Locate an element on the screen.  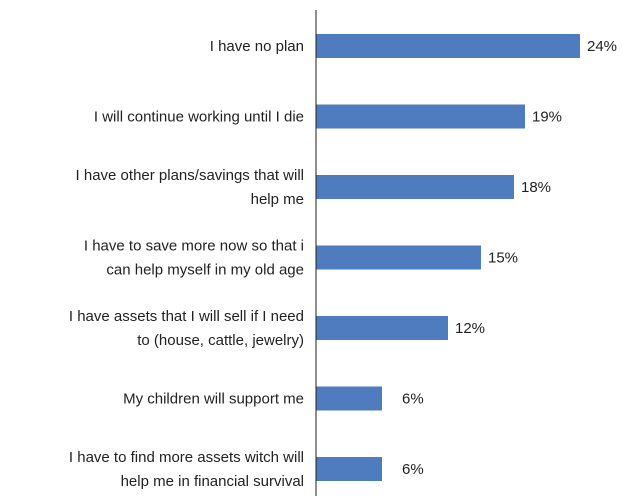
category-label-3-line-1: can help myself in my old age is located at coordinates (205, 270).